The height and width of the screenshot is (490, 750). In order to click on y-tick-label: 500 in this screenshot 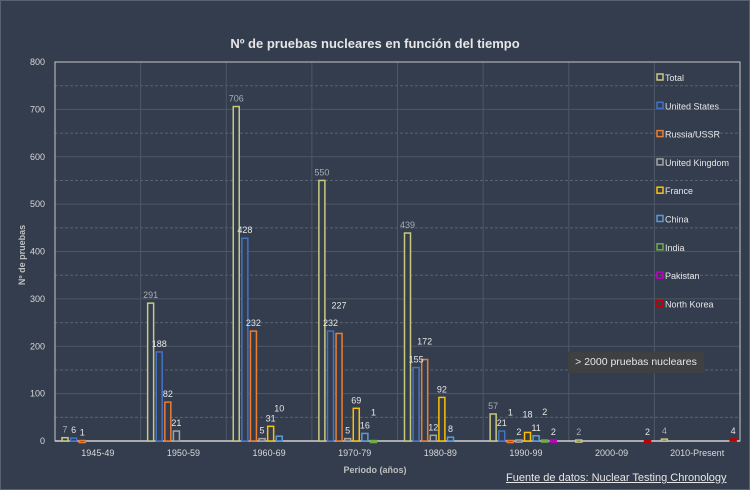, I will do `click(37, 204)`.